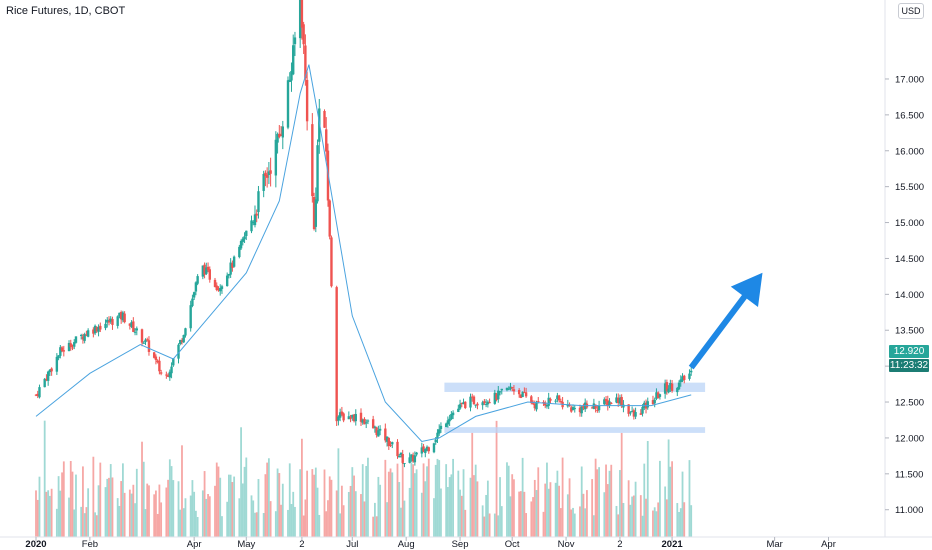 This screenshot has height=550, width=932. Describe the element at coordinates (460, 544) in the screenshot. I see `x-tick-label: Sep` at that location.